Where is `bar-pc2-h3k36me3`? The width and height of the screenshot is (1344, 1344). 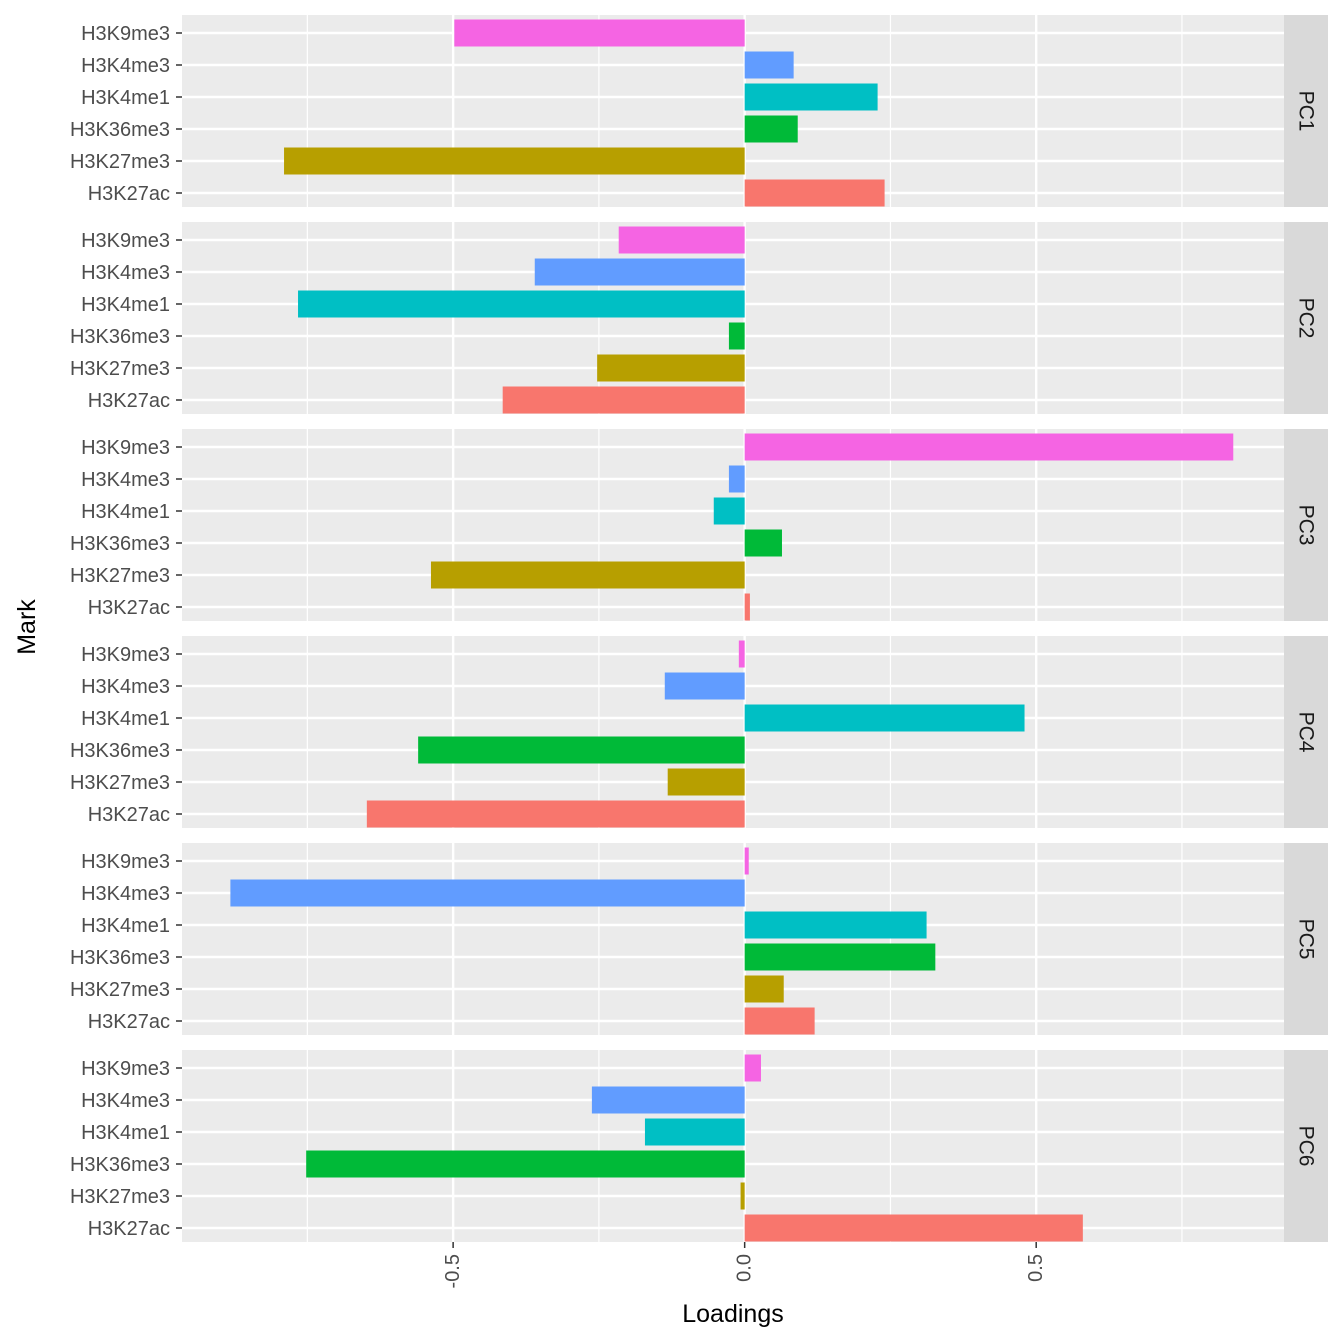 bar-pc2-h3k36me3 is located at coordinates (736, 336).